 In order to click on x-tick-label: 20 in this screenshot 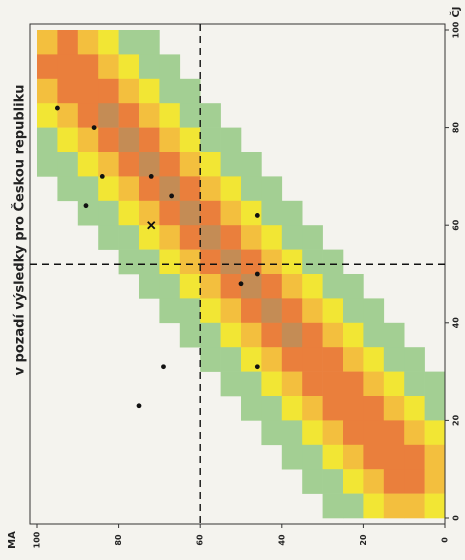, I will do `click(363, 540)`.